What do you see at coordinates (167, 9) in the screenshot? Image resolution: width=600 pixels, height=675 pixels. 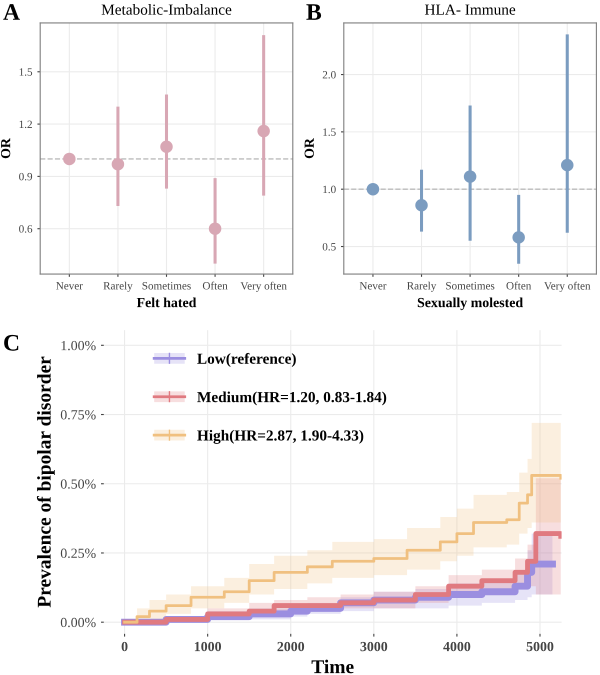 I see `chart-title: Metabolic-Imbalance` at bounding box center [167, 9].